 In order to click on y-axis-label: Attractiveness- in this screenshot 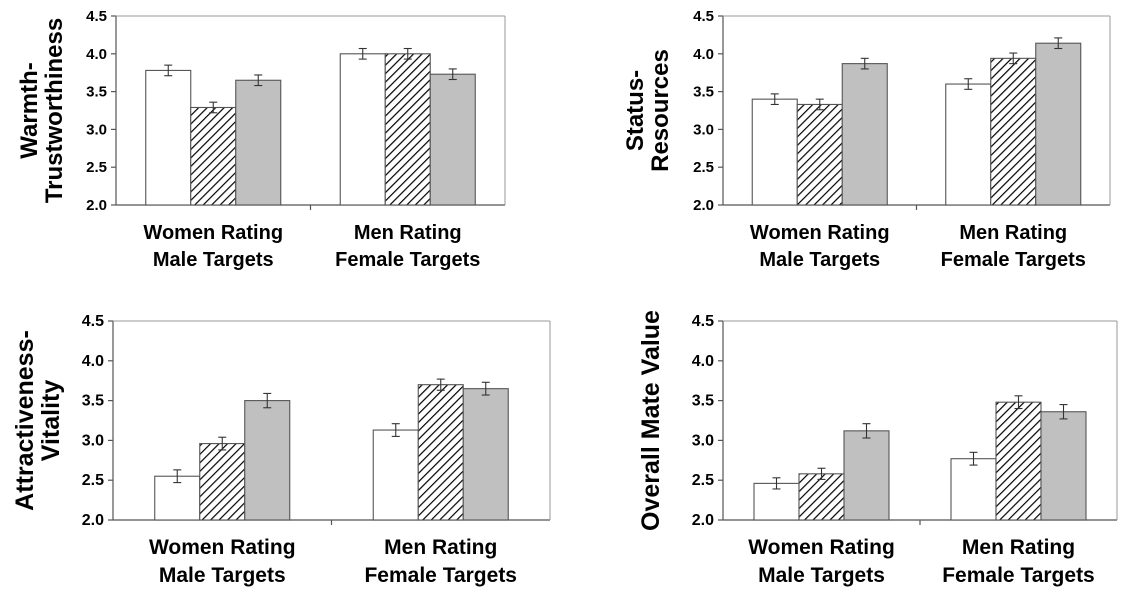, I will do `click(25, 420)`.